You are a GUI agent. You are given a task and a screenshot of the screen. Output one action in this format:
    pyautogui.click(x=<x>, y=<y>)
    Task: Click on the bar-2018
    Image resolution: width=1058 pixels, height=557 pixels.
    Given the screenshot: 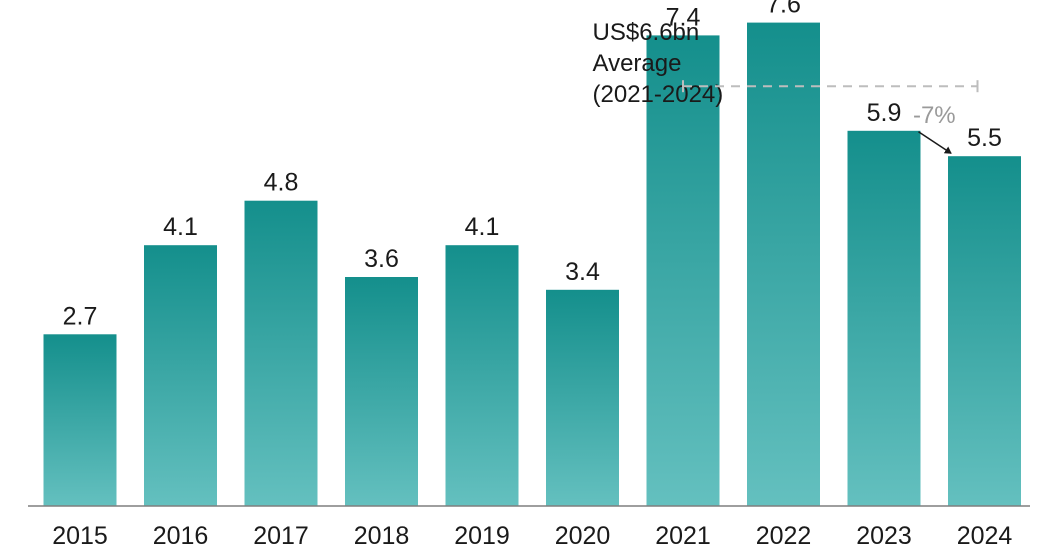 What is the action you would take?
    pyautogui.click(x=381, y=391)
    